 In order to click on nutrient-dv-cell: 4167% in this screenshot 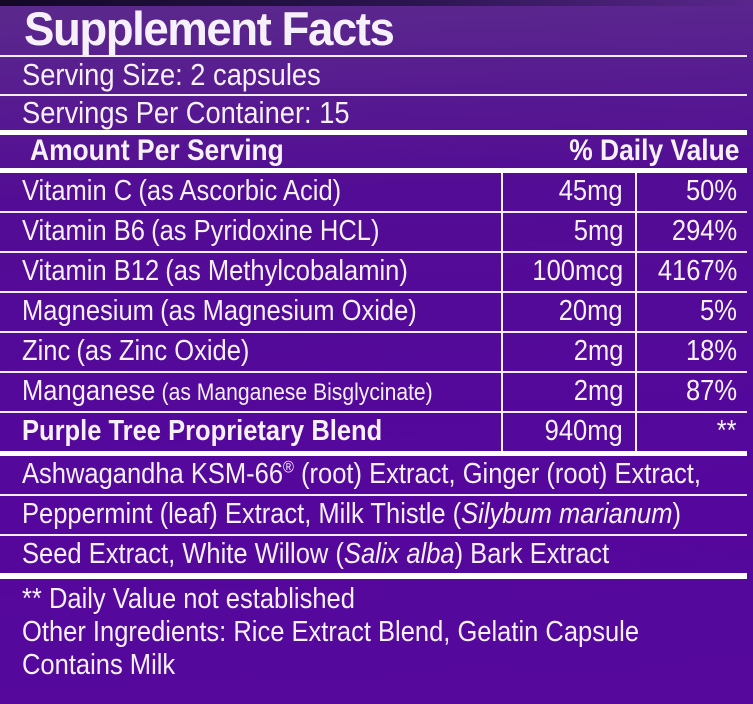, I will do `click(692, 272)`.